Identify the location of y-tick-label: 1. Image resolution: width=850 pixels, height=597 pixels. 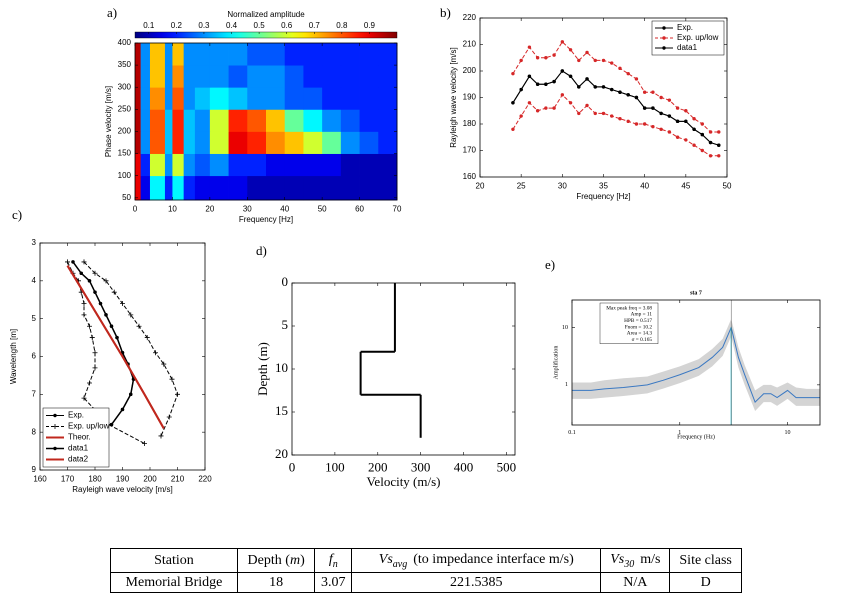
(566, 385).